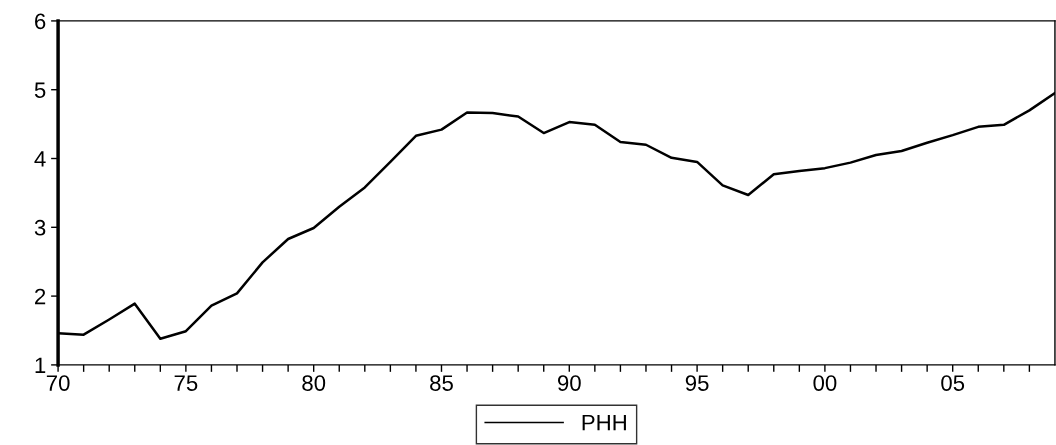  Describe the element at coordinates (40, 90) in the screenshot. I see `y-tick-label: 5` at that location.